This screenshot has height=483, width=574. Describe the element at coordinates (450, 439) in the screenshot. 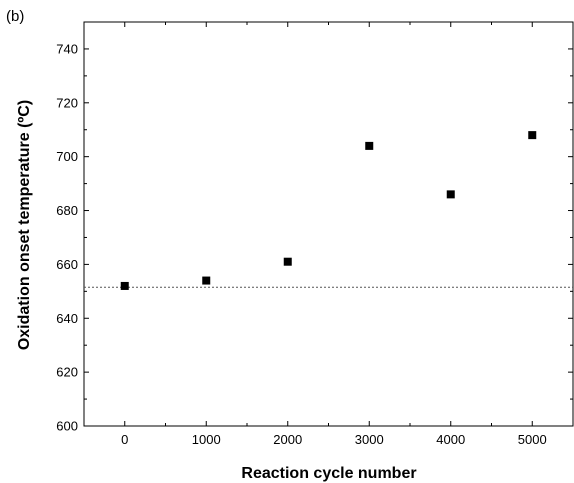

I see `x-tick-label: 4000` at that location.